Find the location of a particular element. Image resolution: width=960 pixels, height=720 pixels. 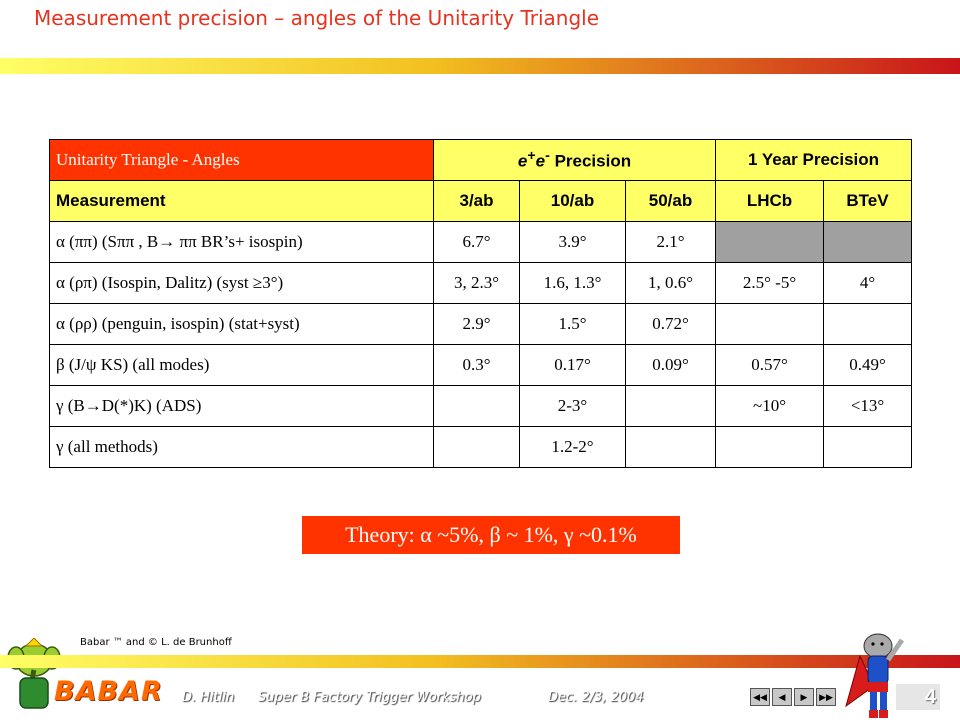

row-label: β (J/ψ KS) (all modes) is located at coordinates (241, 365).